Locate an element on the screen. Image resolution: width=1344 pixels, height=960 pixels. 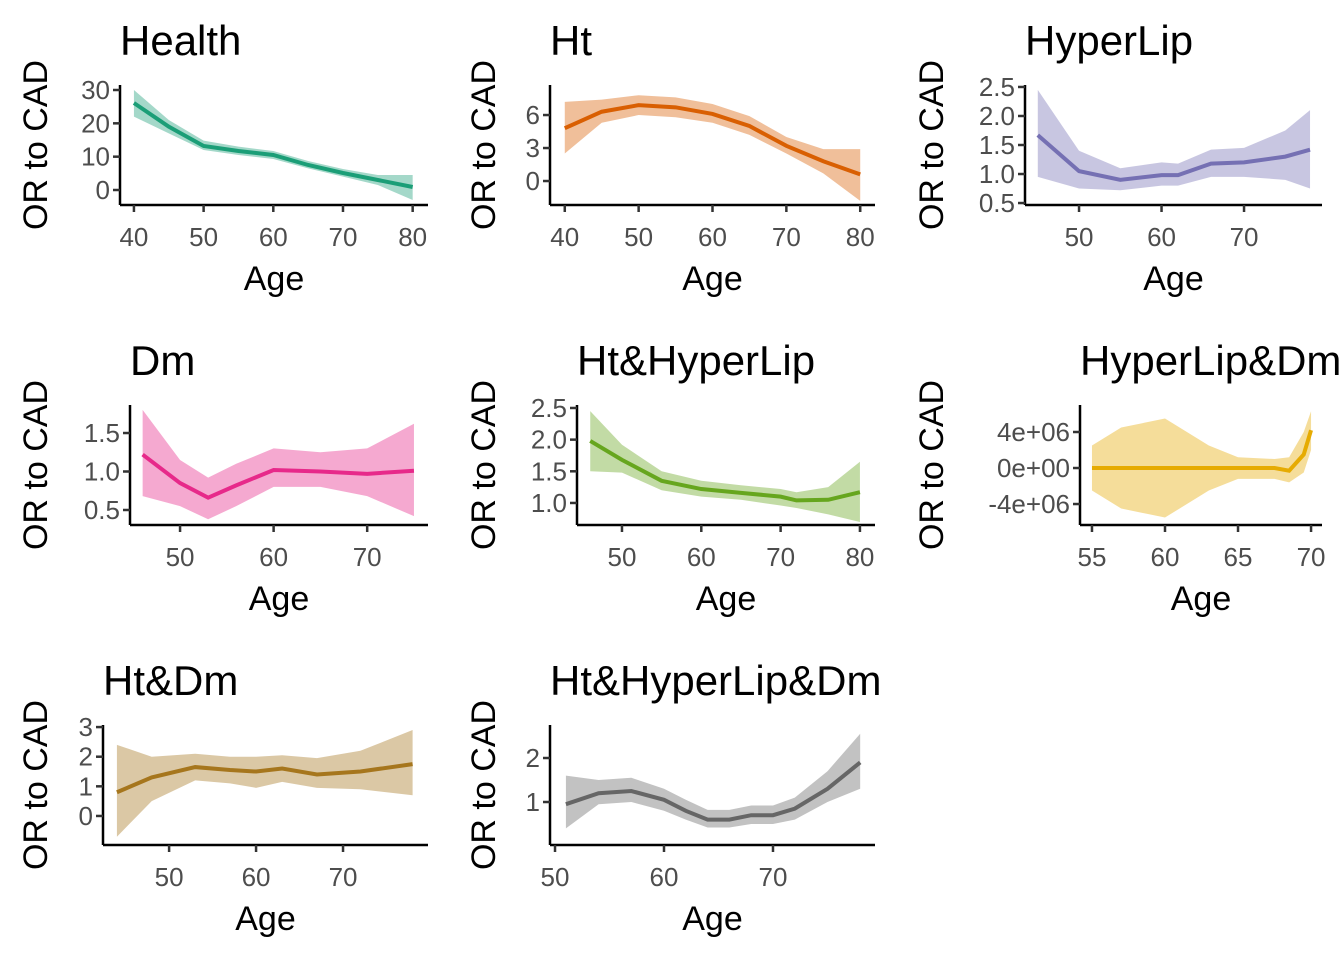
x-tick-label: 40 is located at coordinates (133, 237).